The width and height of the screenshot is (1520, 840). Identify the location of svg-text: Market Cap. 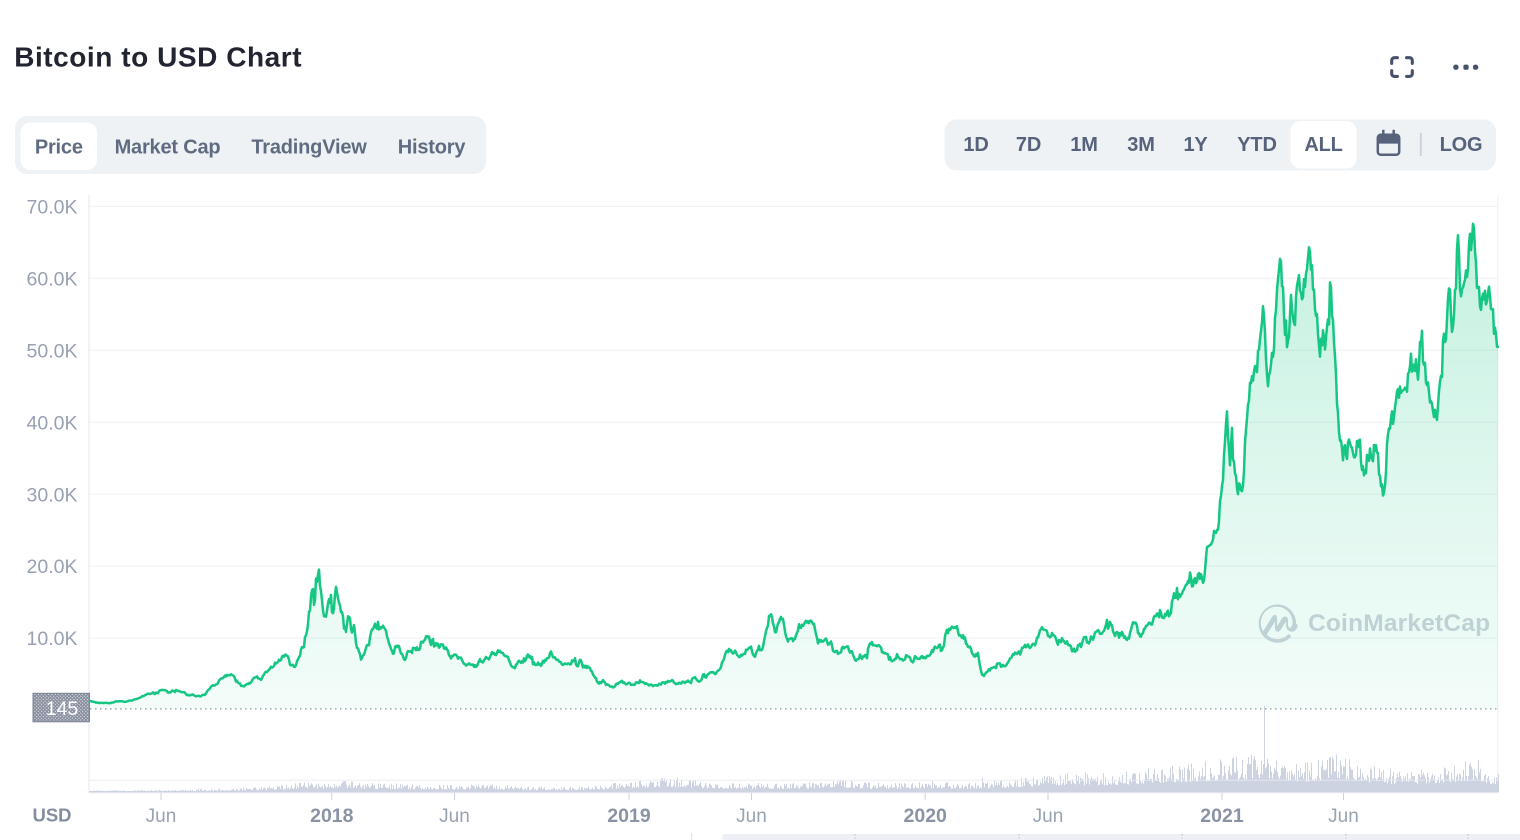
(168, 148).